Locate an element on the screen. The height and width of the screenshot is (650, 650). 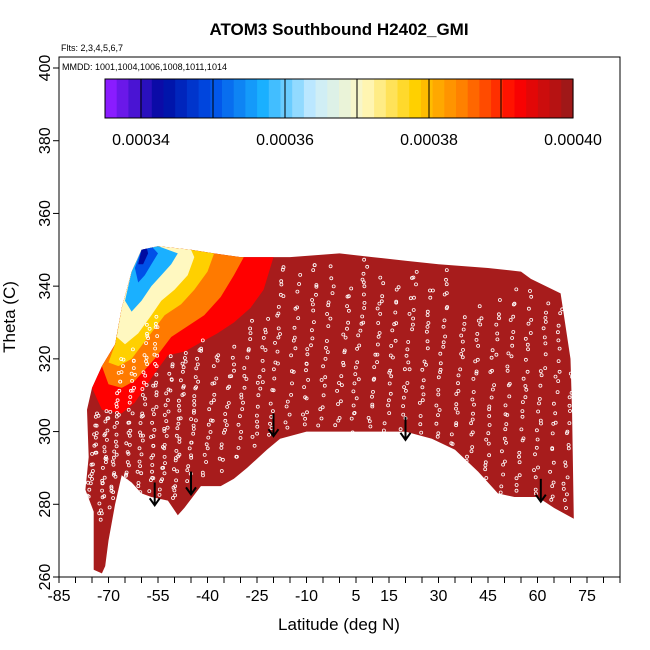
x-tick-label: 15 is located at coordinates (389, 596).